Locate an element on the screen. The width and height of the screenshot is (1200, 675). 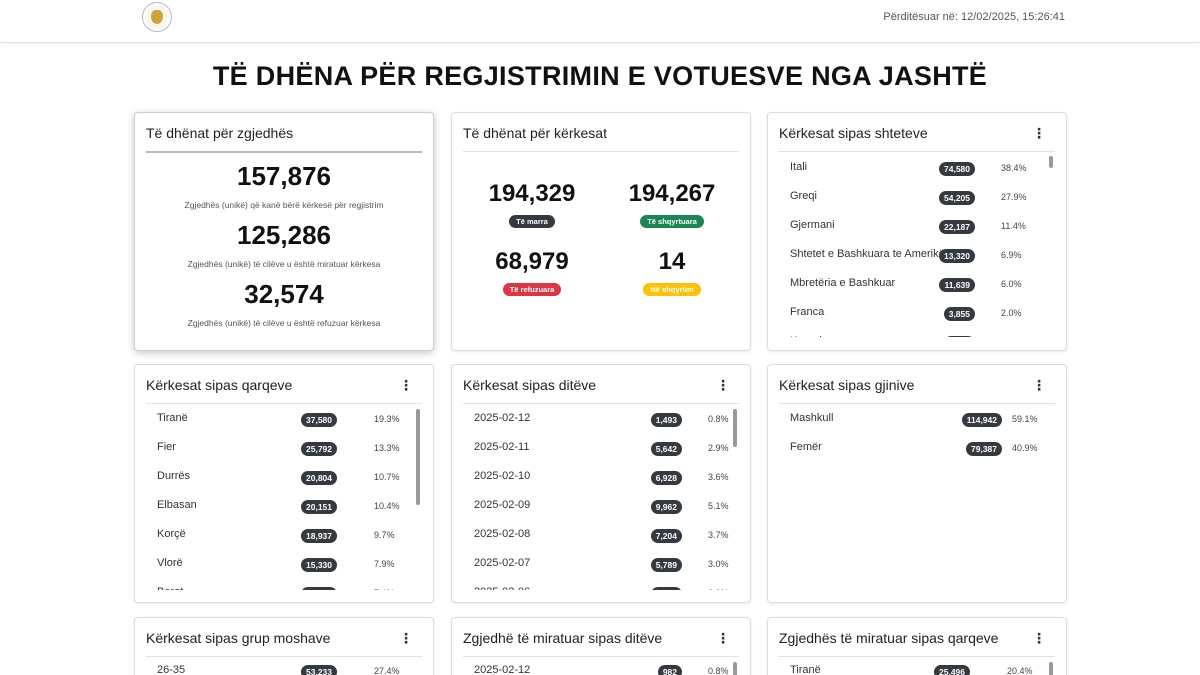
list-item: 2025-02-12 1,493 0.8% is located at coordinates (601, 419).